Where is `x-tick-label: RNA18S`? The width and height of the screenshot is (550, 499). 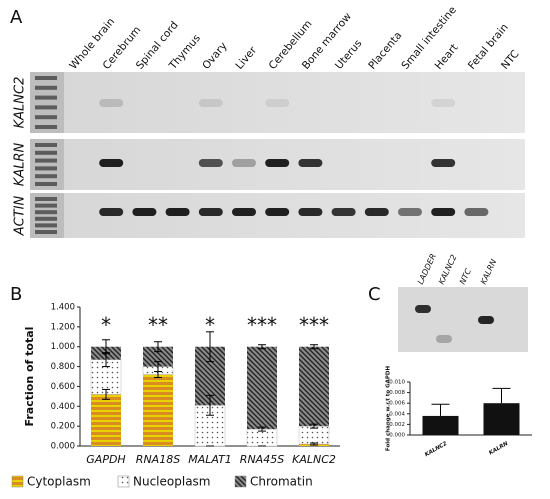
x-tick-label: RNA18S is located at coordinates (158, 459).